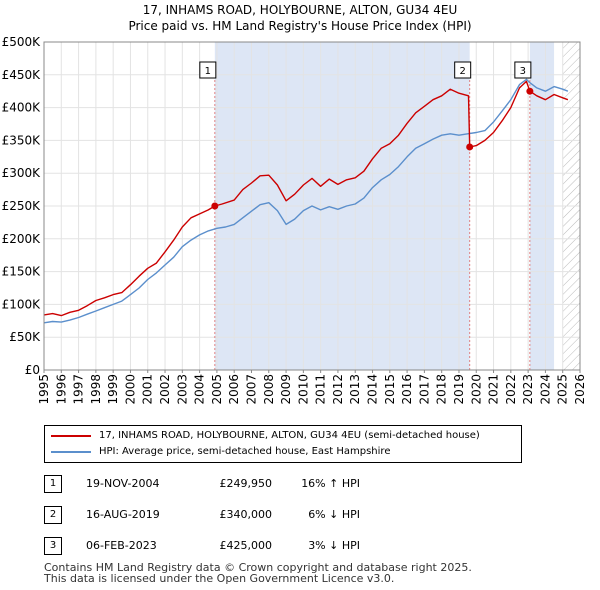 This screenshot has width=600, height=590. What do you see at coordinates (234, 389) in the screenshot?
I see `x-tick-label: 2006` at bounding box center [234, 389].